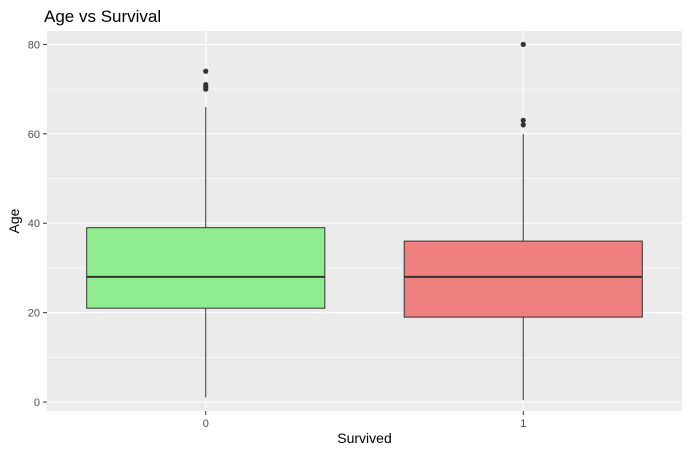 The height and width of the screenshot is (454, 689). What do you see at coordinates (523, 424) in the screenshot?
I see `x-tick-label: 1` at bounding box center [523, 424].